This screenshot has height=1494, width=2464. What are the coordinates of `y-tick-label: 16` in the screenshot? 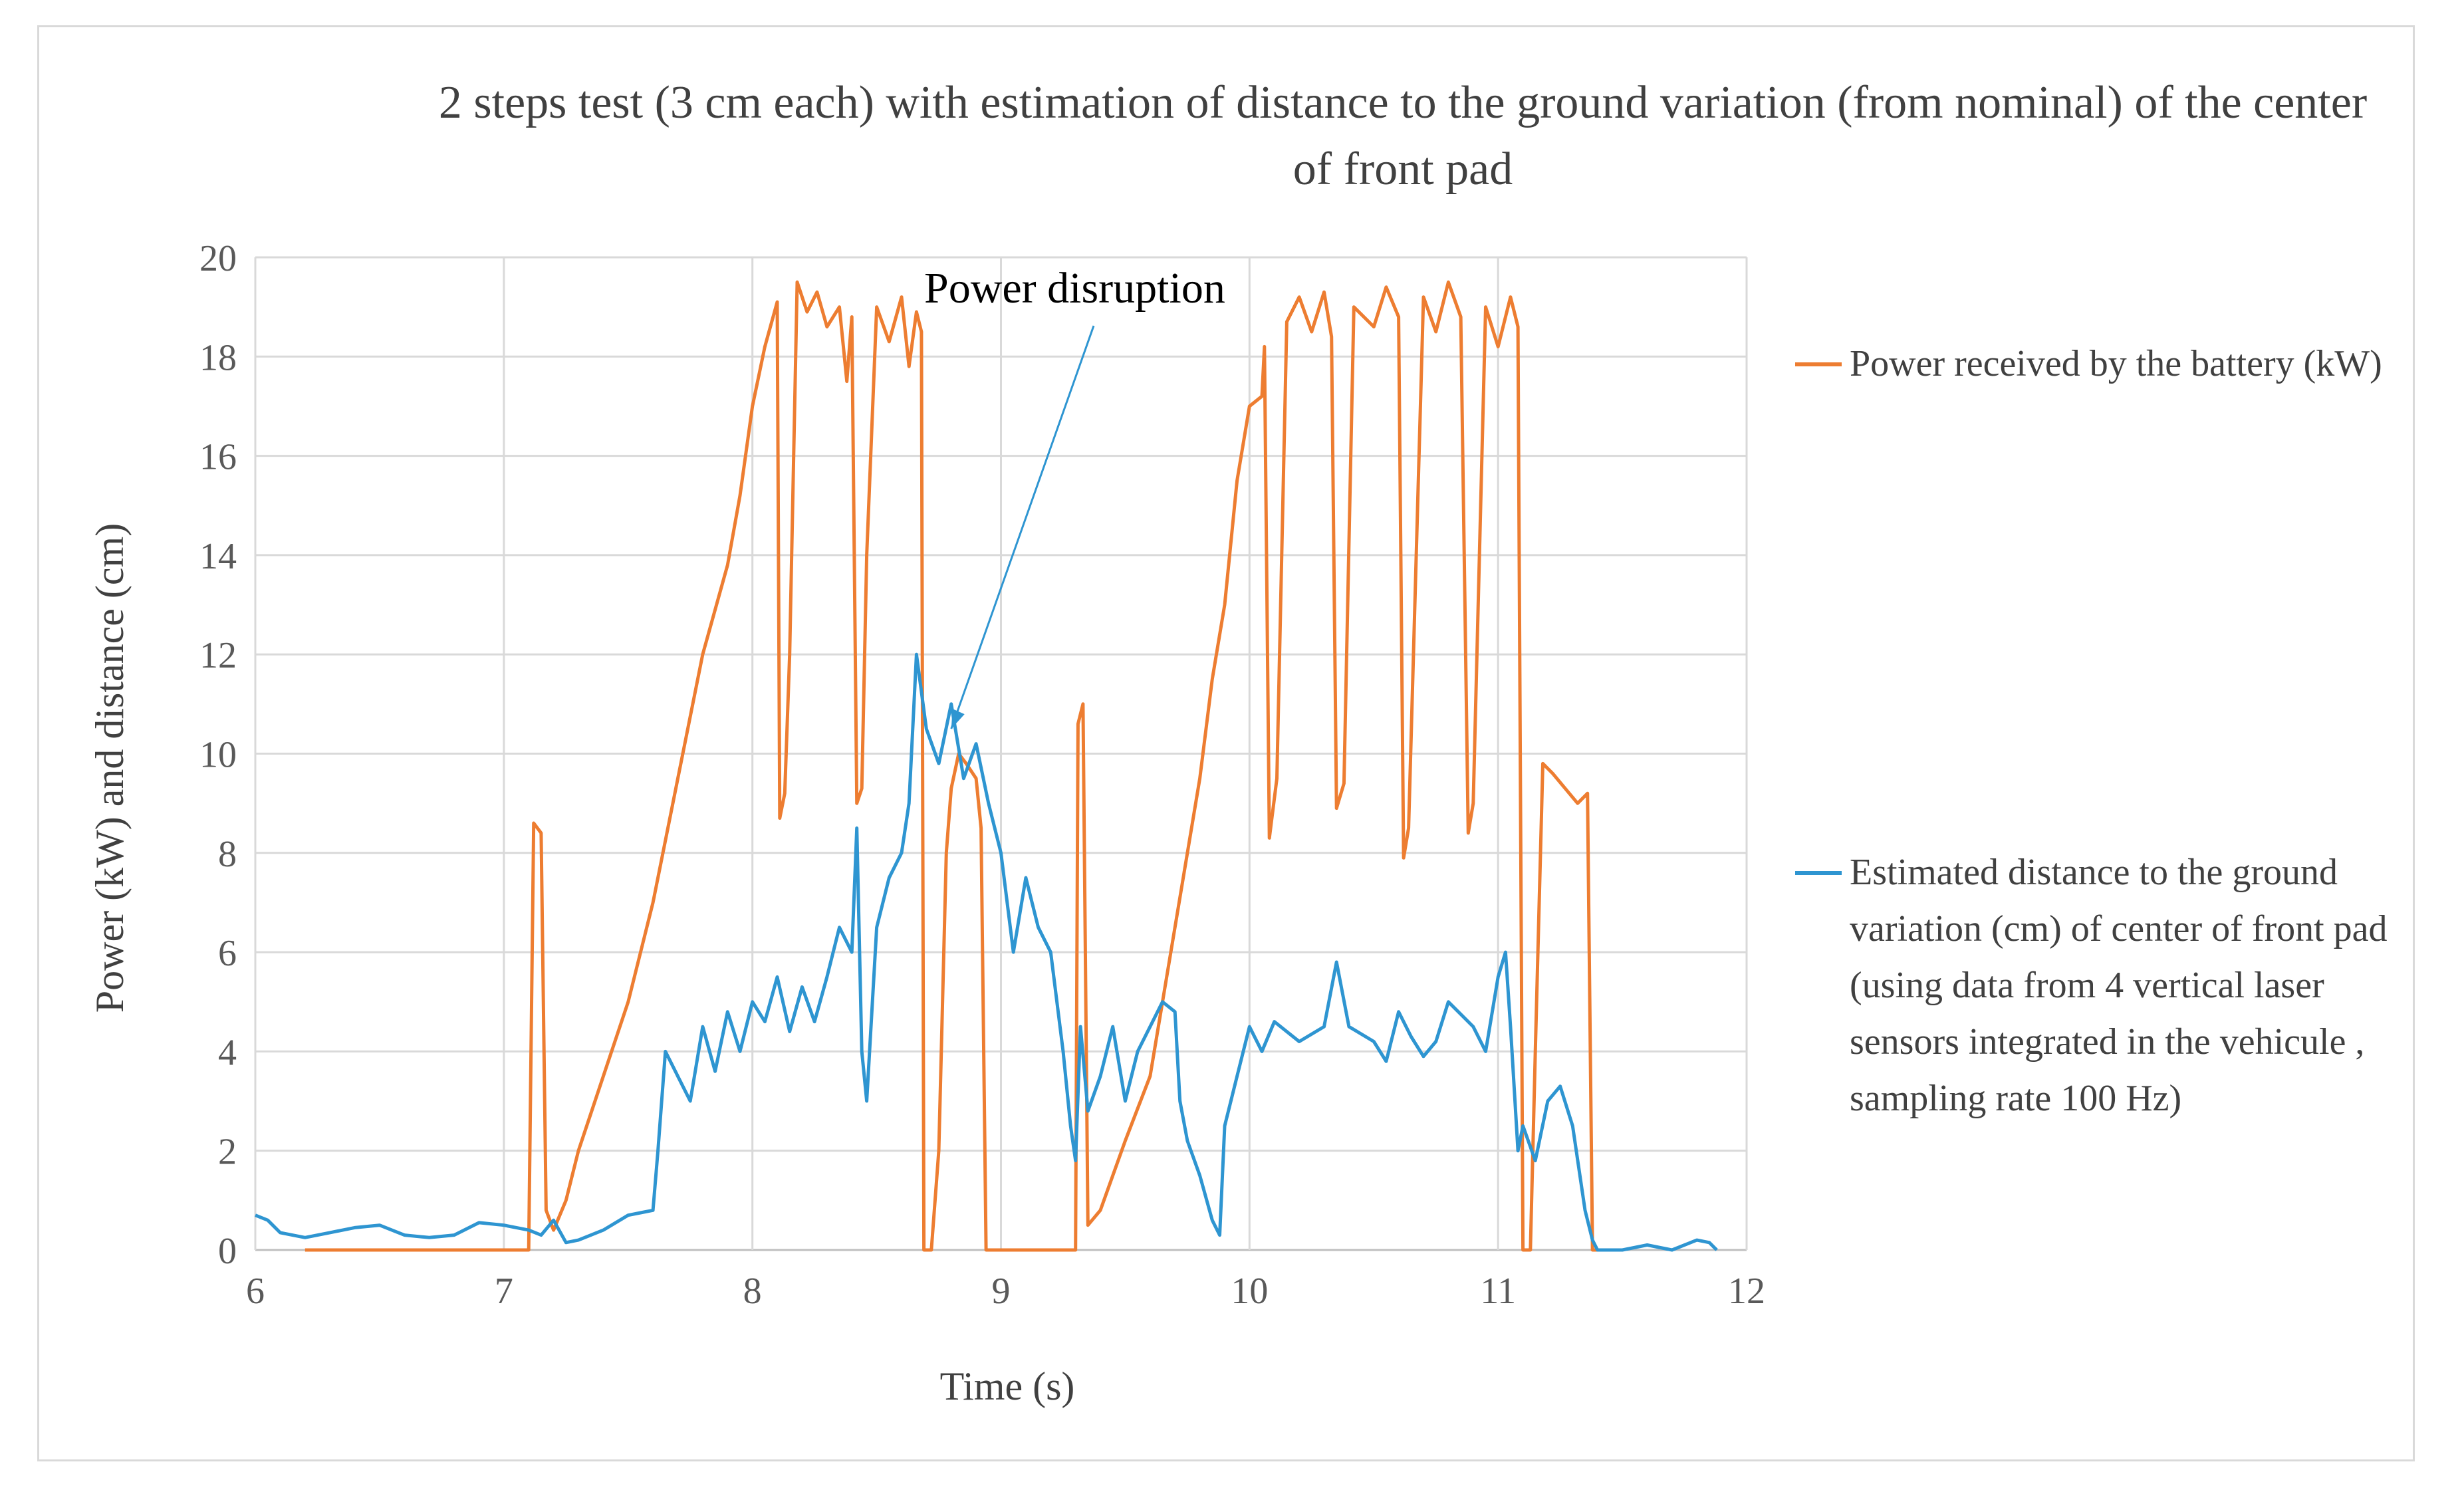 It's located at (218, 457).